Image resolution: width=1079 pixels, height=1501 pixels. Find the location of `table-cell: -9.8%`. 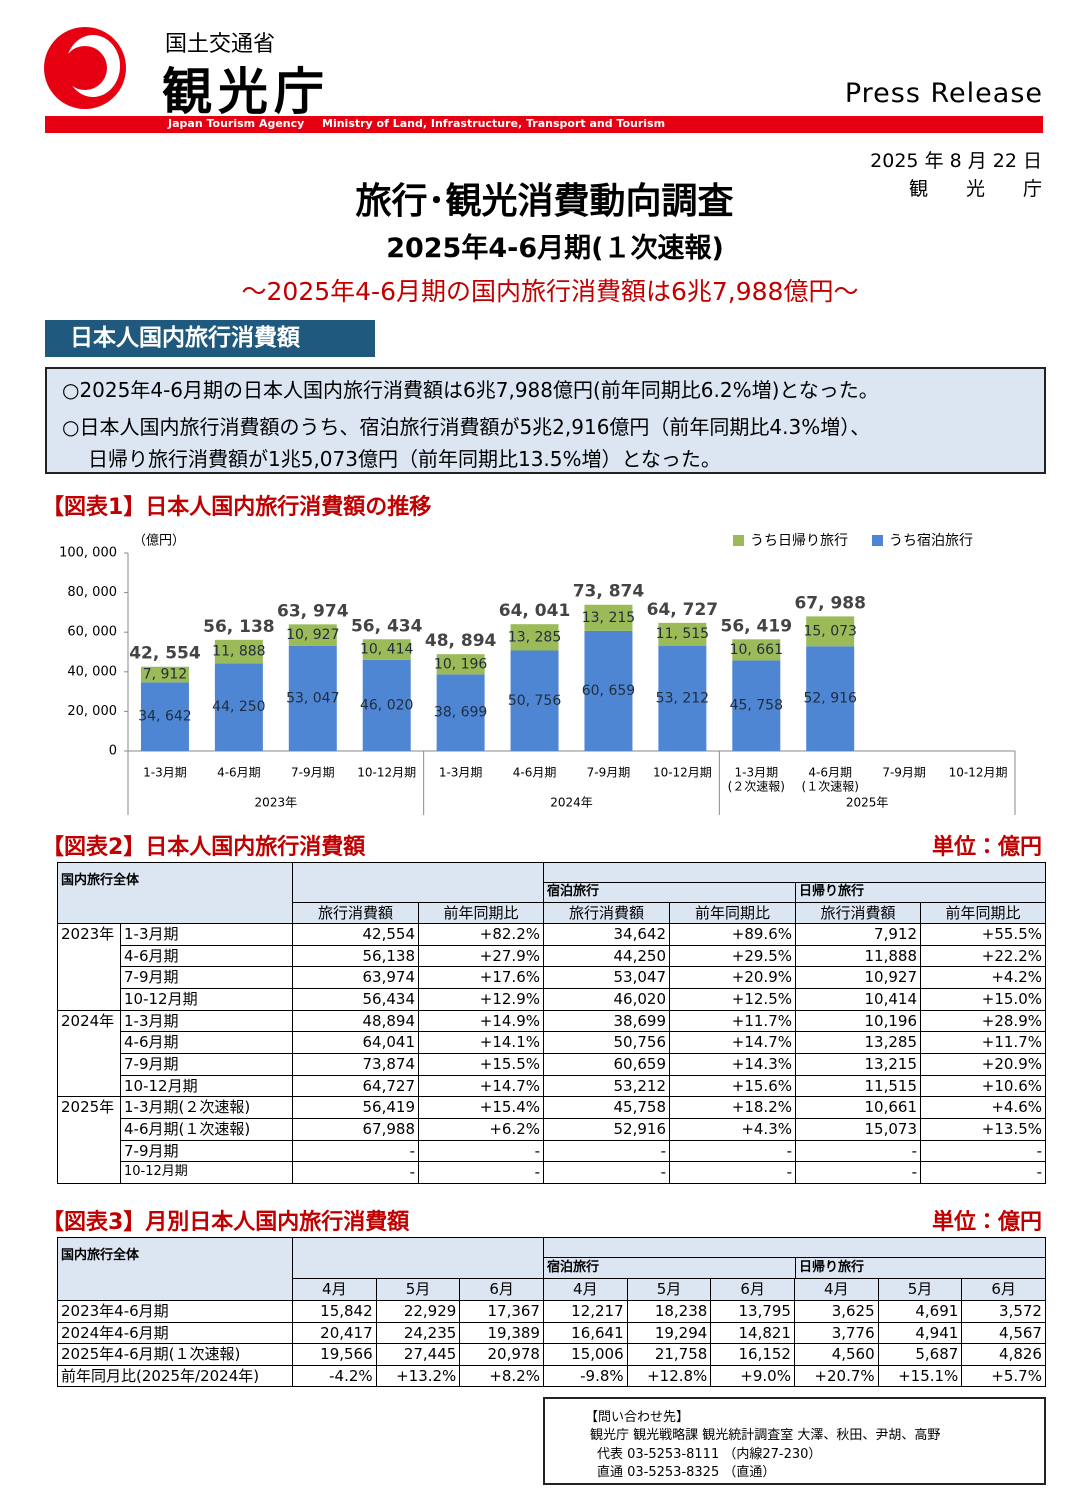

table-cell: -9.8% is located at coordinates (585, 1375).